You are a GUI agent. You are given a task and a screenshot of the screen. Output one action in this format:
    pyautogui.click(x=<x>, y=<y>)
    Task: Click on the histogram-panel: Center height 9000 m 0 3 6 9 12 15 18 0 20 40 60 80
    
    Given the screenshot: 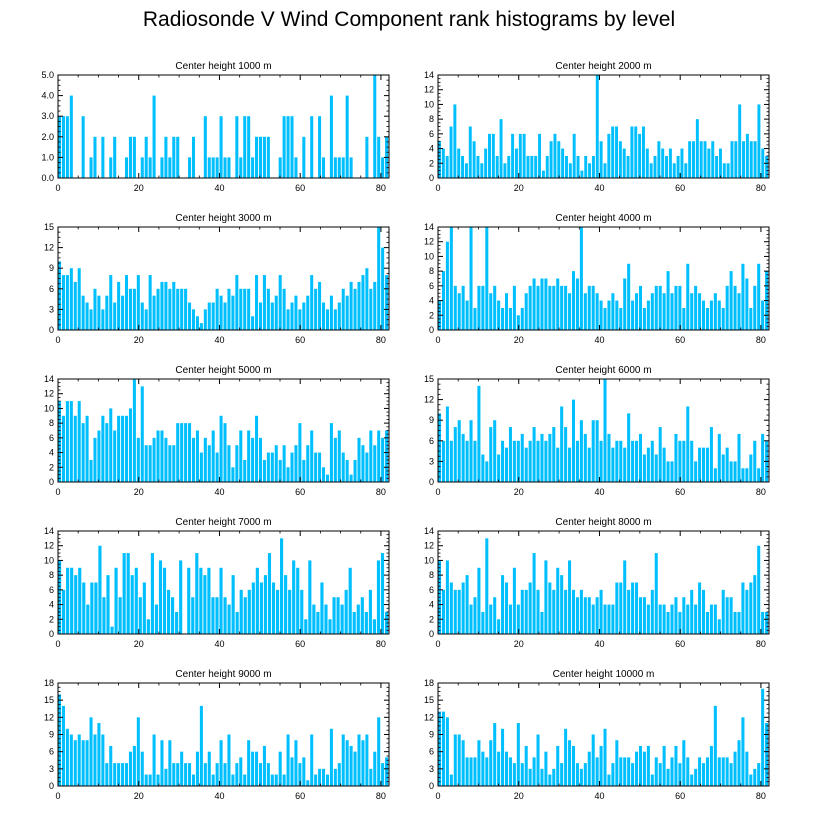 What is the action you would take?
    pyautogui.click(x=217, y=735)
    